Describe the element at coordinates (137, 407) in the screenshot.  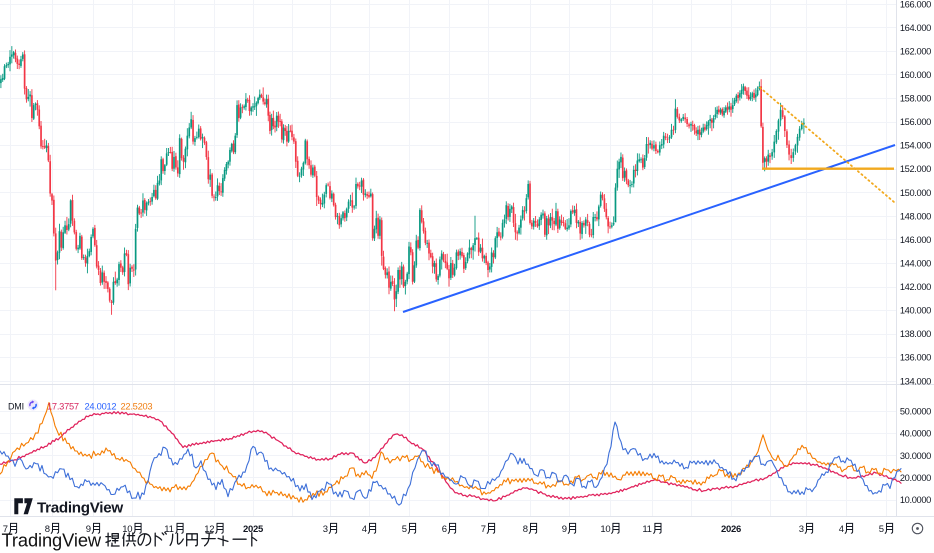
I see `svg-text: 22.5203` at that location.